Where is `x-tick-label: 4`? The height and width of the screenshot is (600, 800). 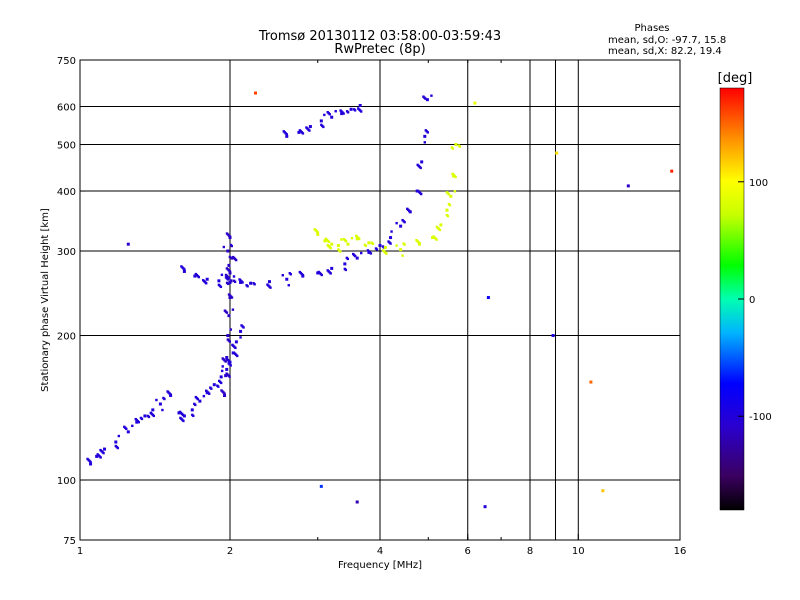
x-tick-label: 4 is located at coordinates (380, 551).